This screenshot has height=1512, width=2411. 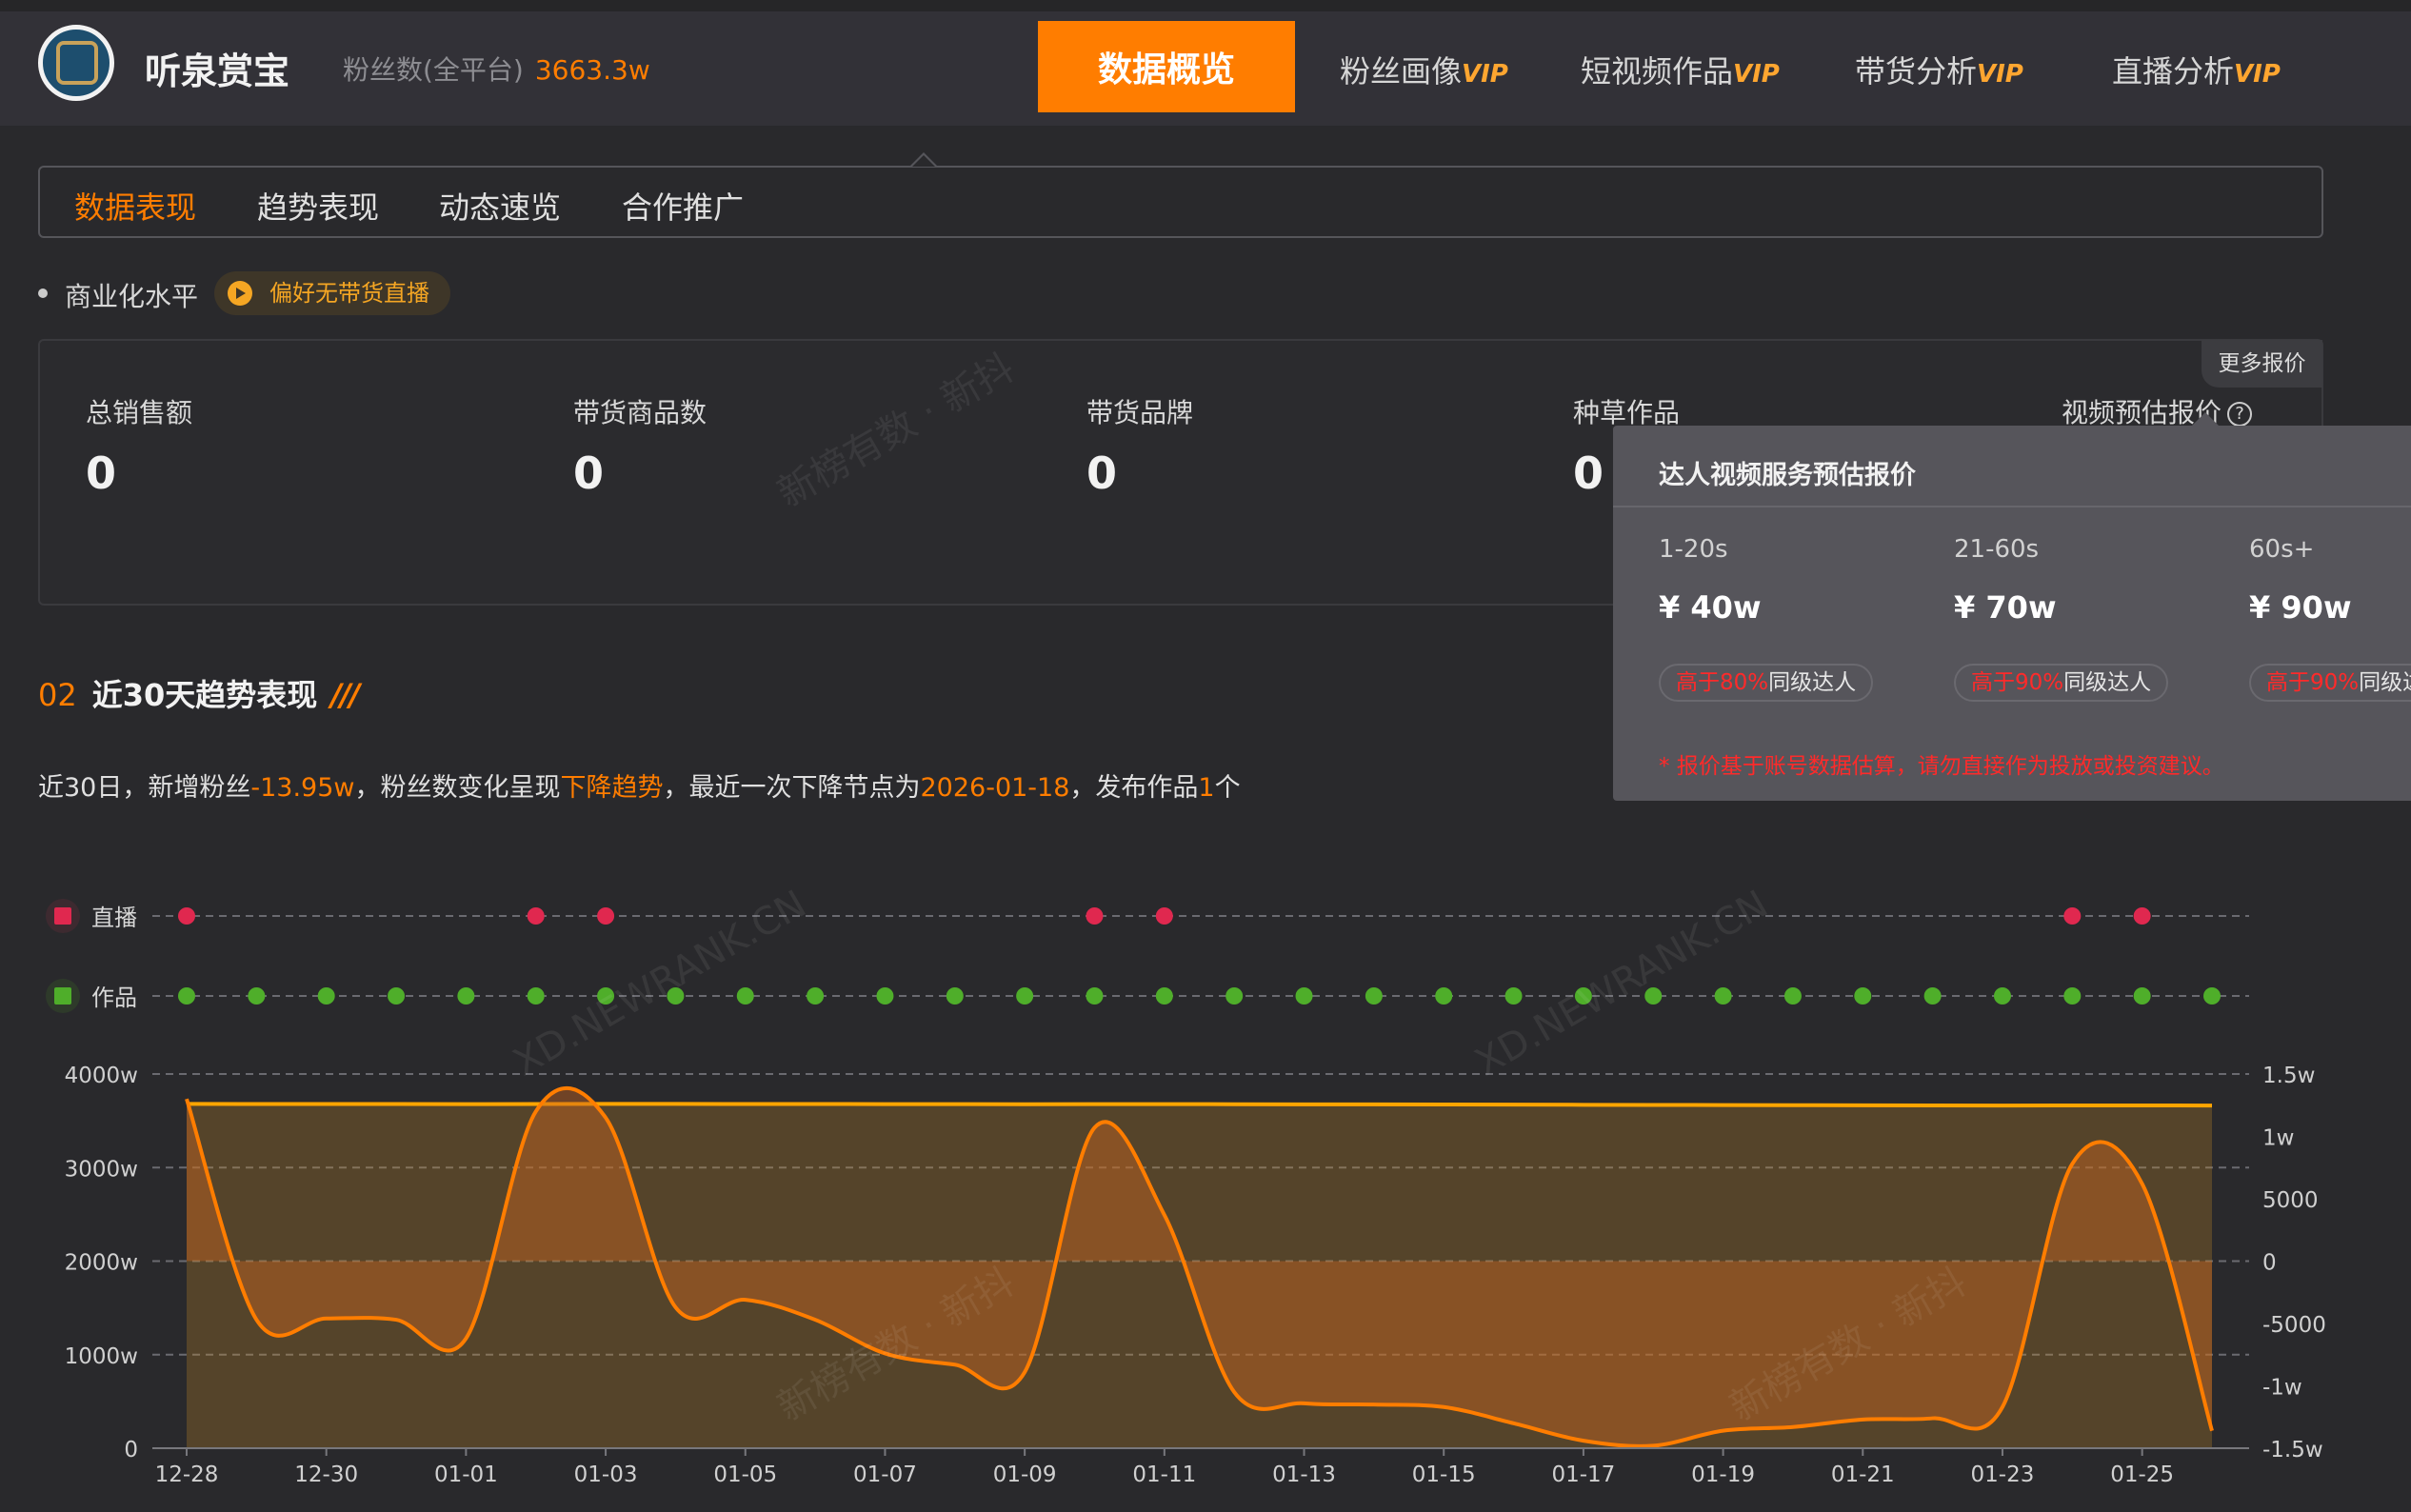 I want to click on stat-label-video-quote: 视频预估报价?, so click(x=2157, y=411).